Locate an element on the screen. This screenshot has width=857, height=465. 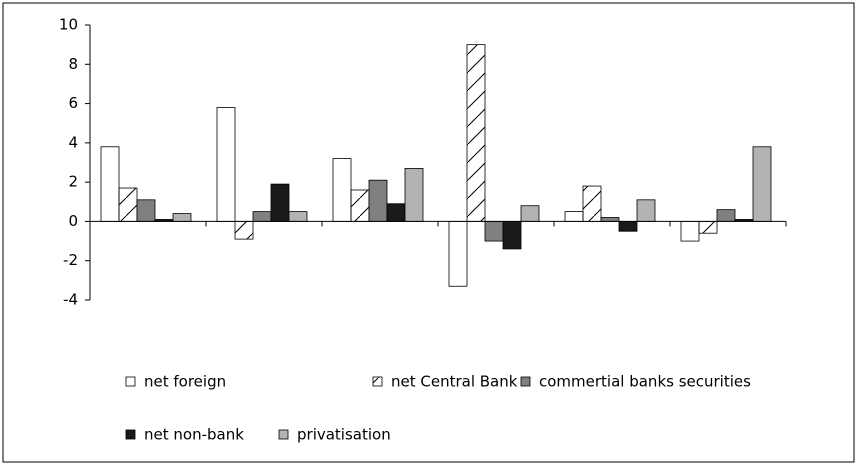
y-tick-label: -2 is located at coordinates (70, 260).